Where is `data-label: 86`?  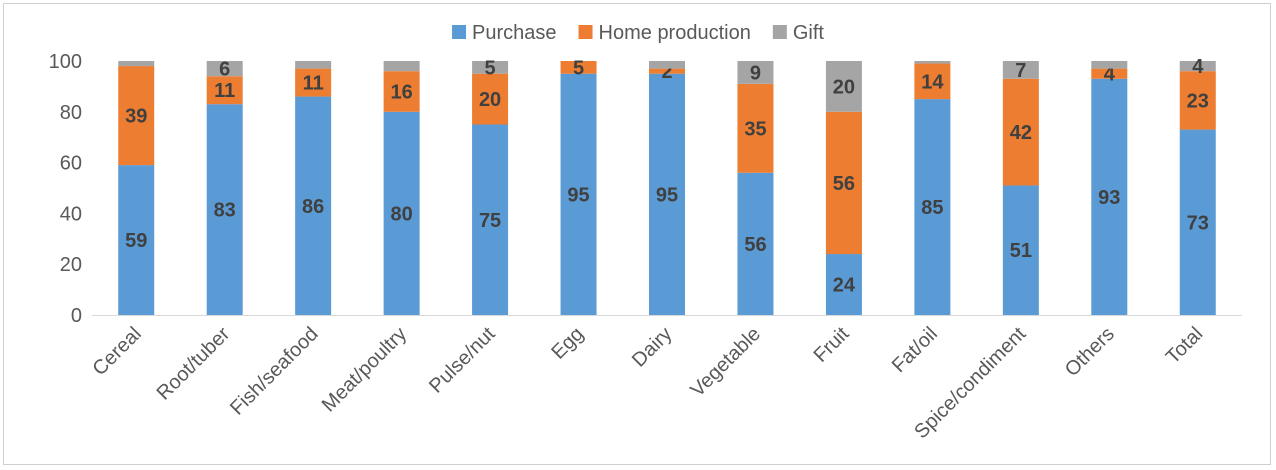
data-label: 86 is located at coordinates (313, 207).